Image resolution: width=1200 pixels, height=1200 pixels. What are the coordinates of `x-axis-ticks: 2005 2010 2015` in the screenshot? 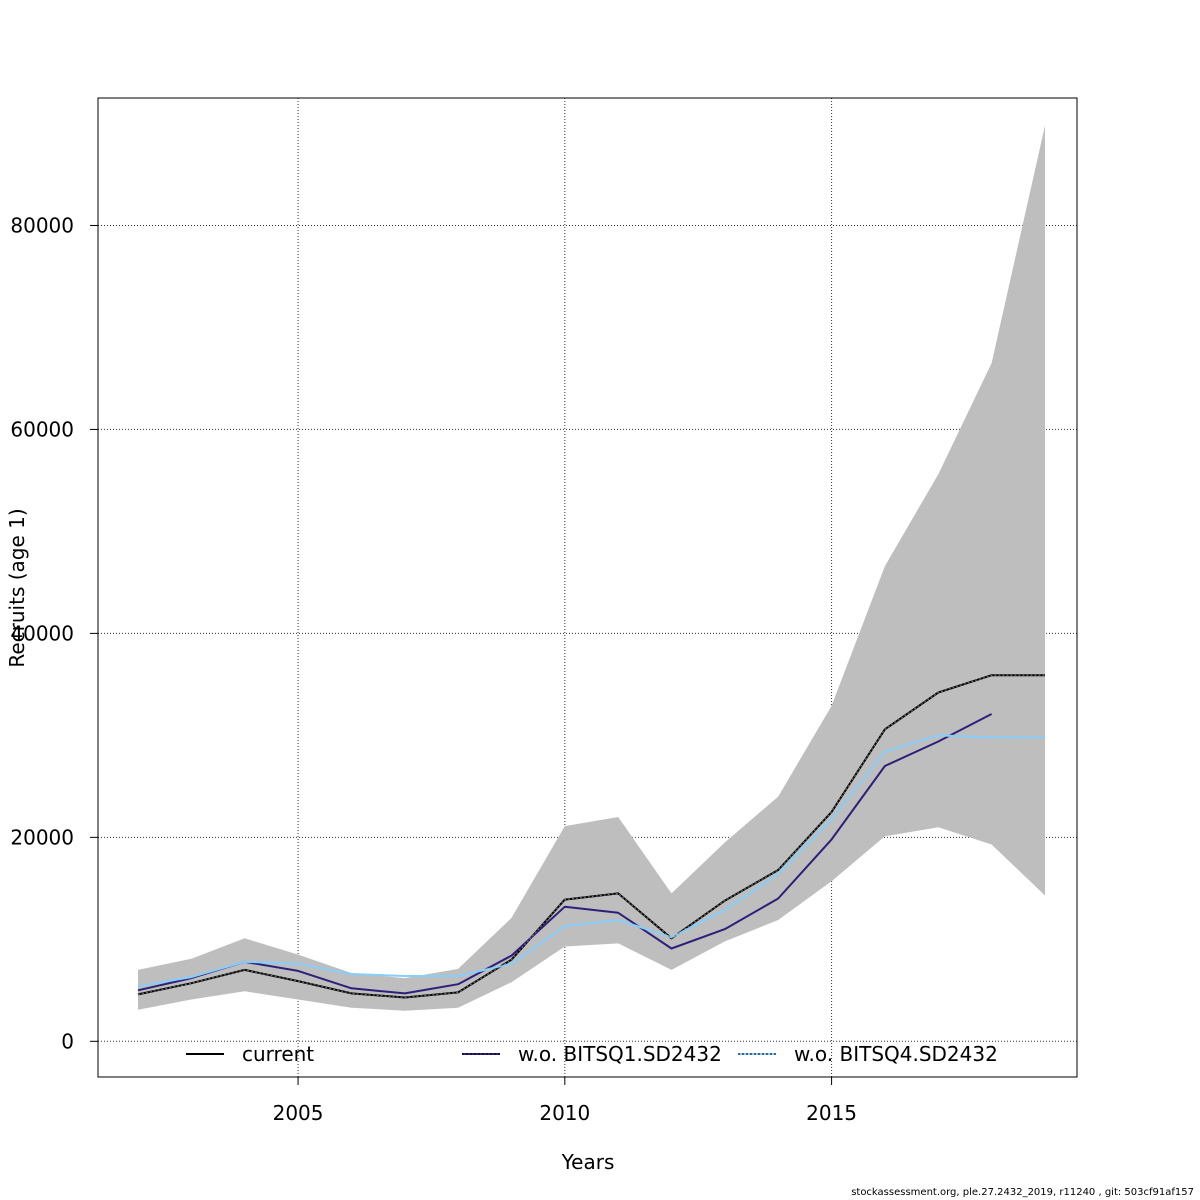 It's located at (565, 1101).